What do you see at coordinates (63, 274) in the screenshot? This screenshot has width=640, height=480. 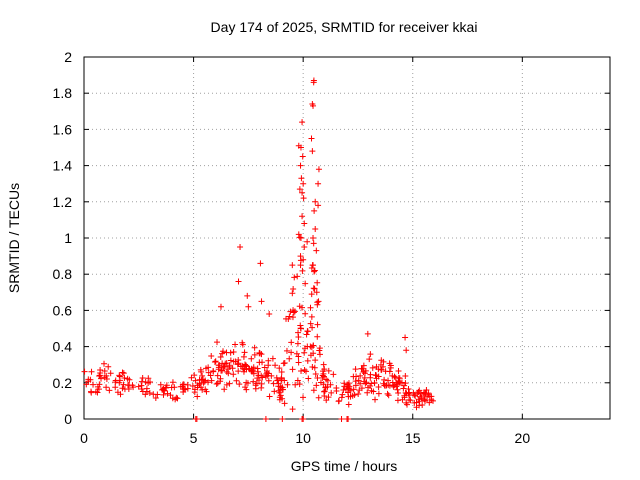 I see `y-tick-label: 0.8` at bounding box center [63, 274].